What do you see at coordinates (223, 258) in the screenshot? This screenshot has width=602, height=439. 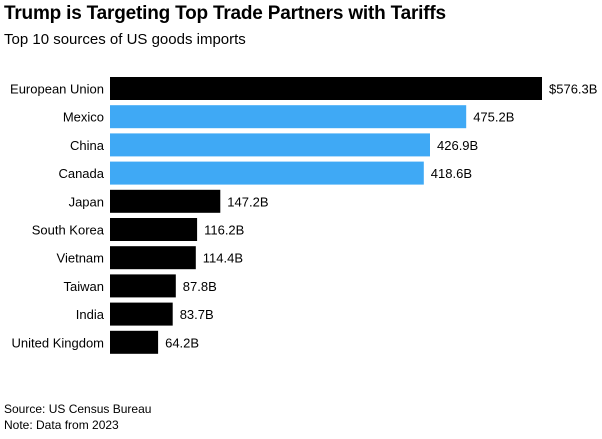 I see `value-label: 114.4B` at bounding box center [223, 258].